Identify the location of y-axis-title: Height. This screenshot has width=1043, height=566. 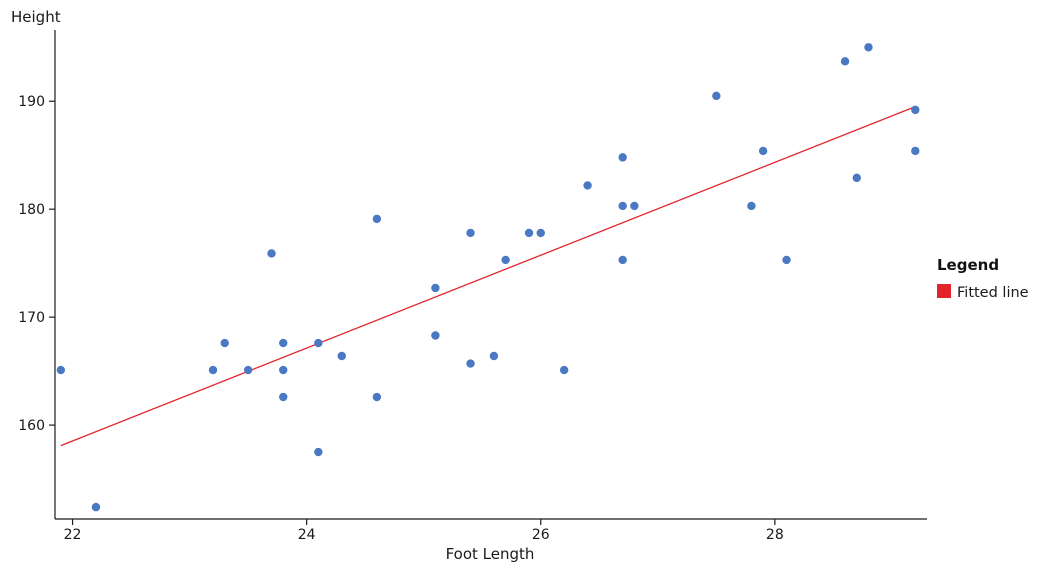
(36, 17).